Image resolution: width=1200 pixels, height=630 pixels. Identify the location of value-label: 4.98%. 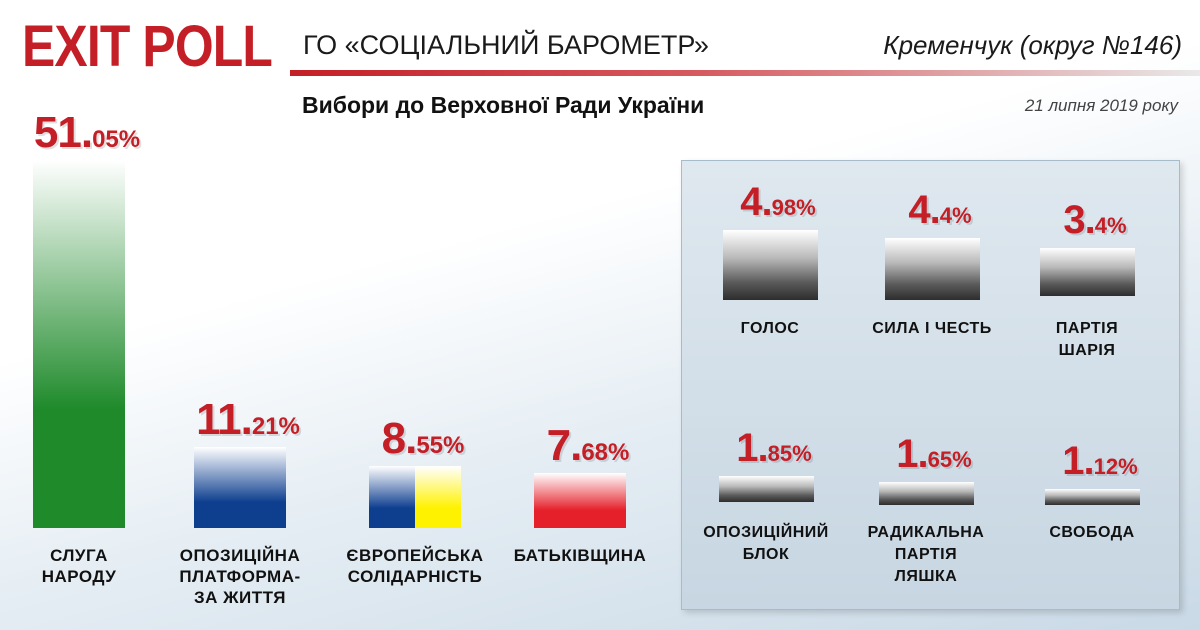
(777, 202).